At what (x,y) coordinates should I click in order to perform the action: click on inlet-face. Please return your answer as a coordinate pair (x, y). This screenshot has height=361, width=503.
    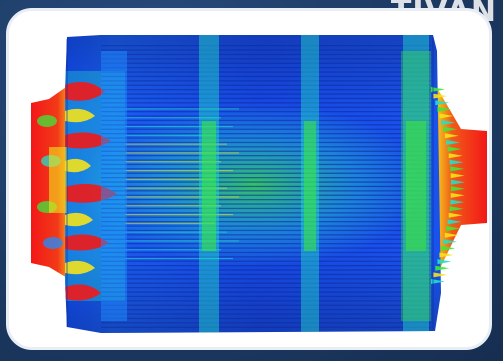
    Looking at the image, I should click on (114, 186).